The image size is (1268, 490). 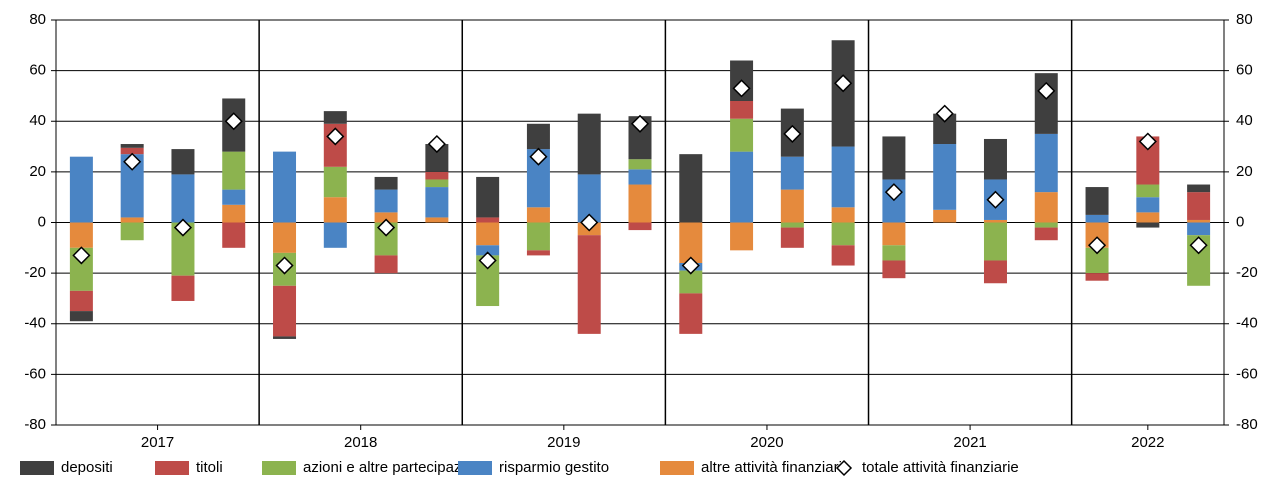 I want to click on y2-tick-label: 0, so click(x=1240, y=221).